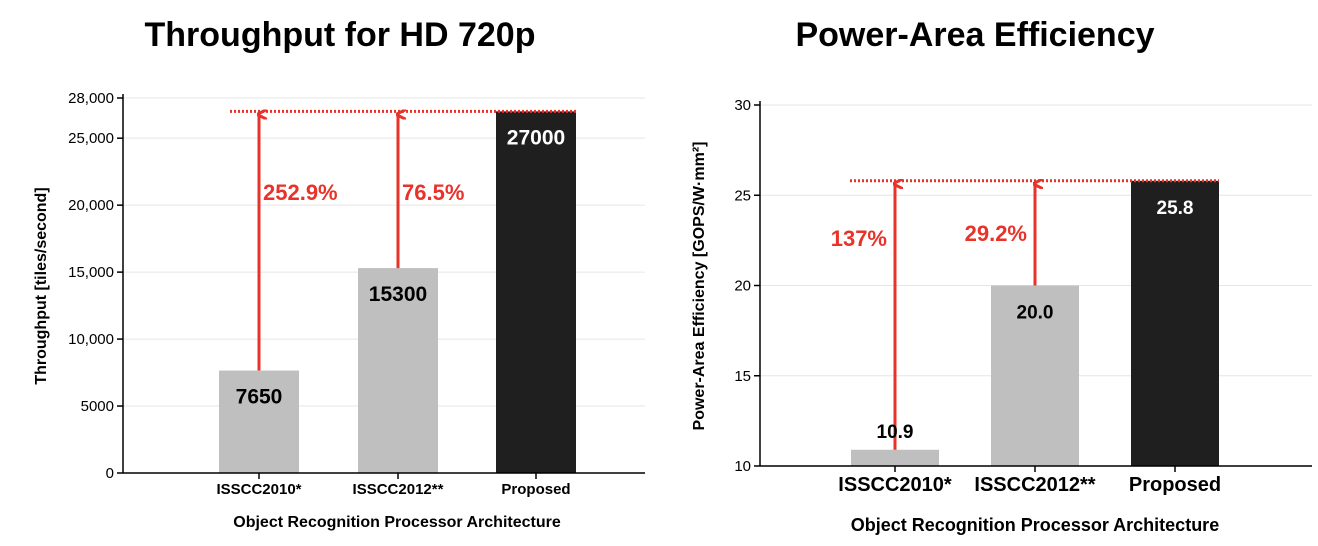 This screenshot has height=546, width=1318. I want to click on y-tick-label: 25, so click(742, 195).